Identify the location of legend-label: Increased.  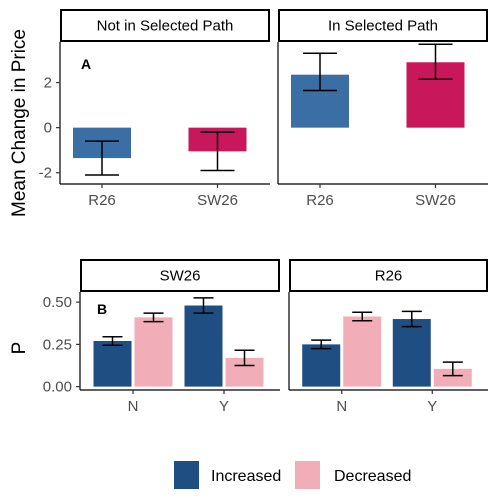
(246, 476).